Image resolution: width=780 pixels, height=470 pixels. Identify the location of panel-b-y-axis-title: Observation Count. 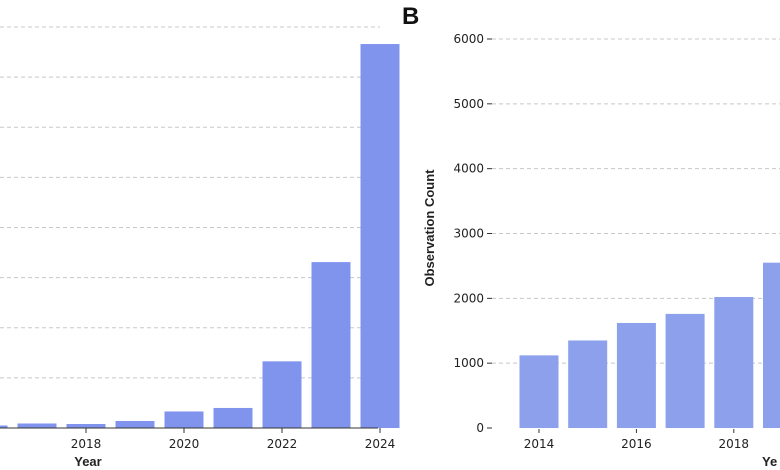
(429, 228).